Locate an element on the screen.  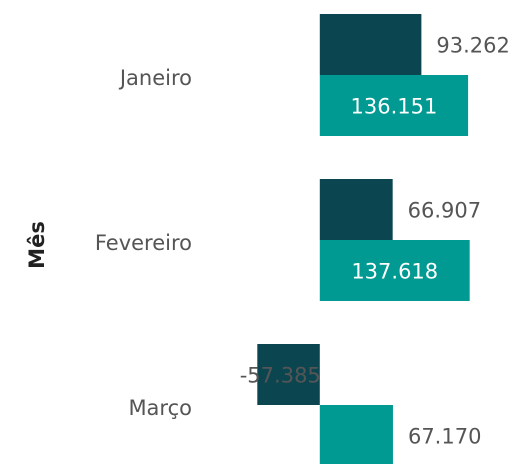
data-label: 93.262 is located at coordinates (472, 46).